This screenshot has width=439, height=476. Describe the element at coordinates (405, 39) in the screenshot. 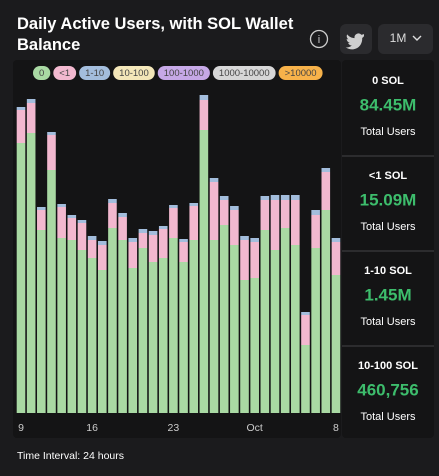

I see `timeframe-dropdown` at that location.